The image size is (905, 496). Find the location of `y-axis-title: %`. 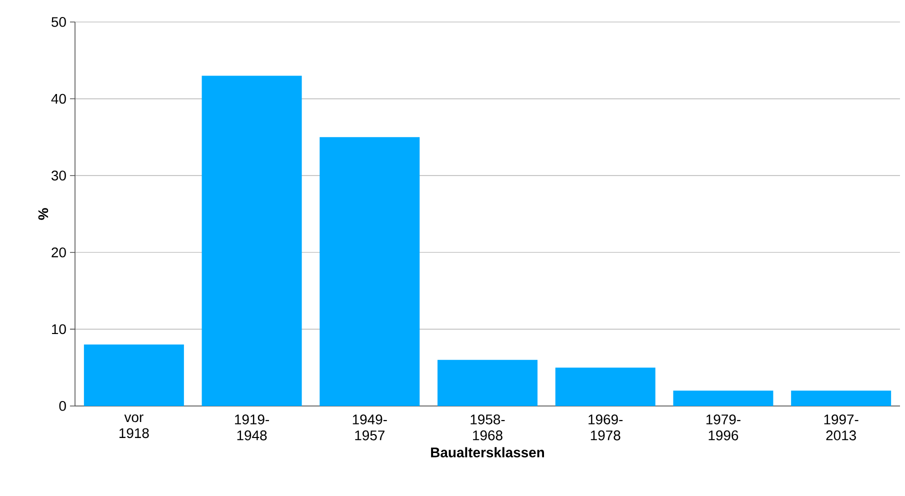

y-axis-title: % is located at coordinates (43, 214).